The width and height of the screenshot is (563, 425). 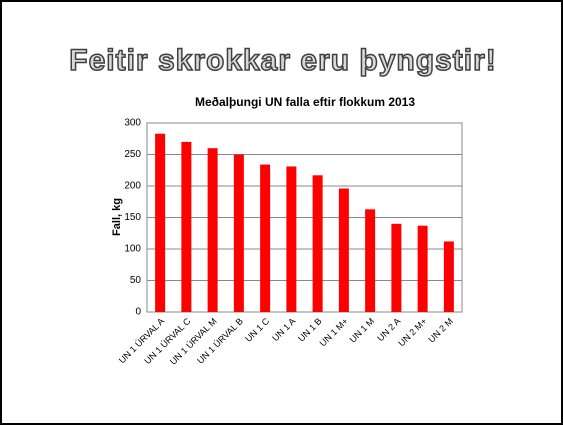 What do you see at coordinates (305, 102) in the screenshot?
I see `chart-title: Meðalþungi UN falla eftir flokkum 2013` at bounding box center [305, 102].